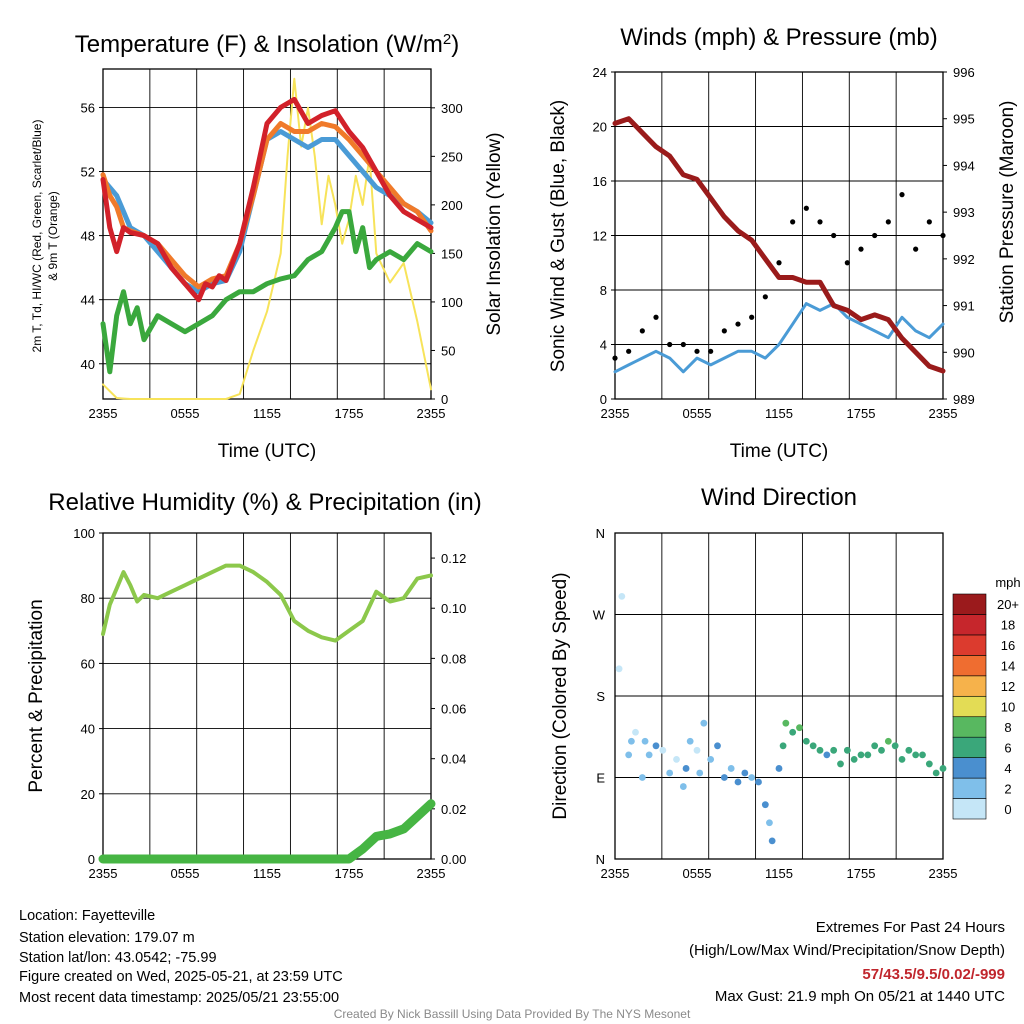 The height and width of the screenshot is (1024, 1024). I want to click on y2-tick-label: 0.08, so click(453, 658).